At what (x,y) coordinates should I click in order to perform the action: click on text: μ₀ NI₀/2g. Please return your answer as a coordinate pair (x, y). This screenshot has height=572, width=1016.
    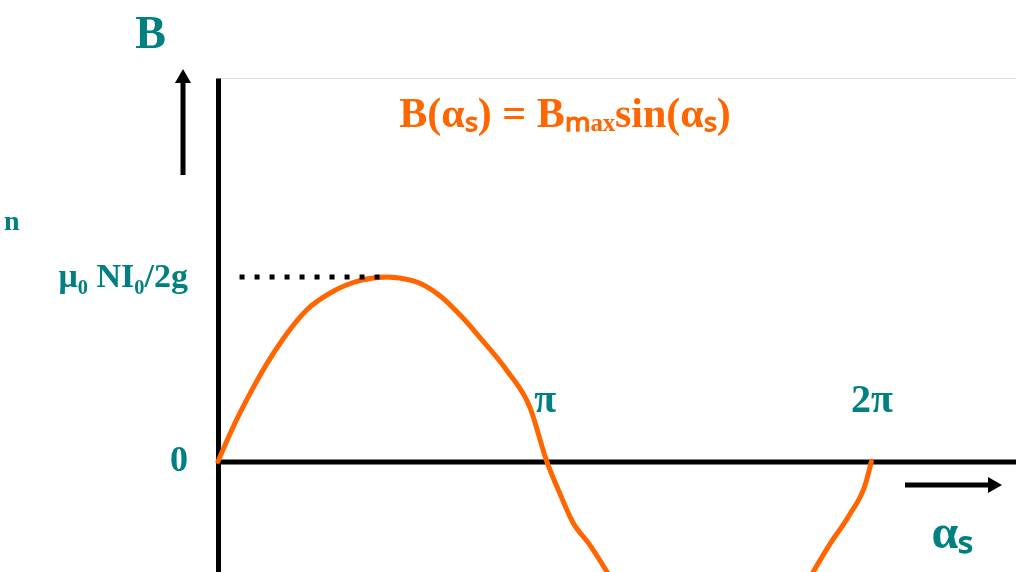
    Looking at the image, I should click on (123, 275).